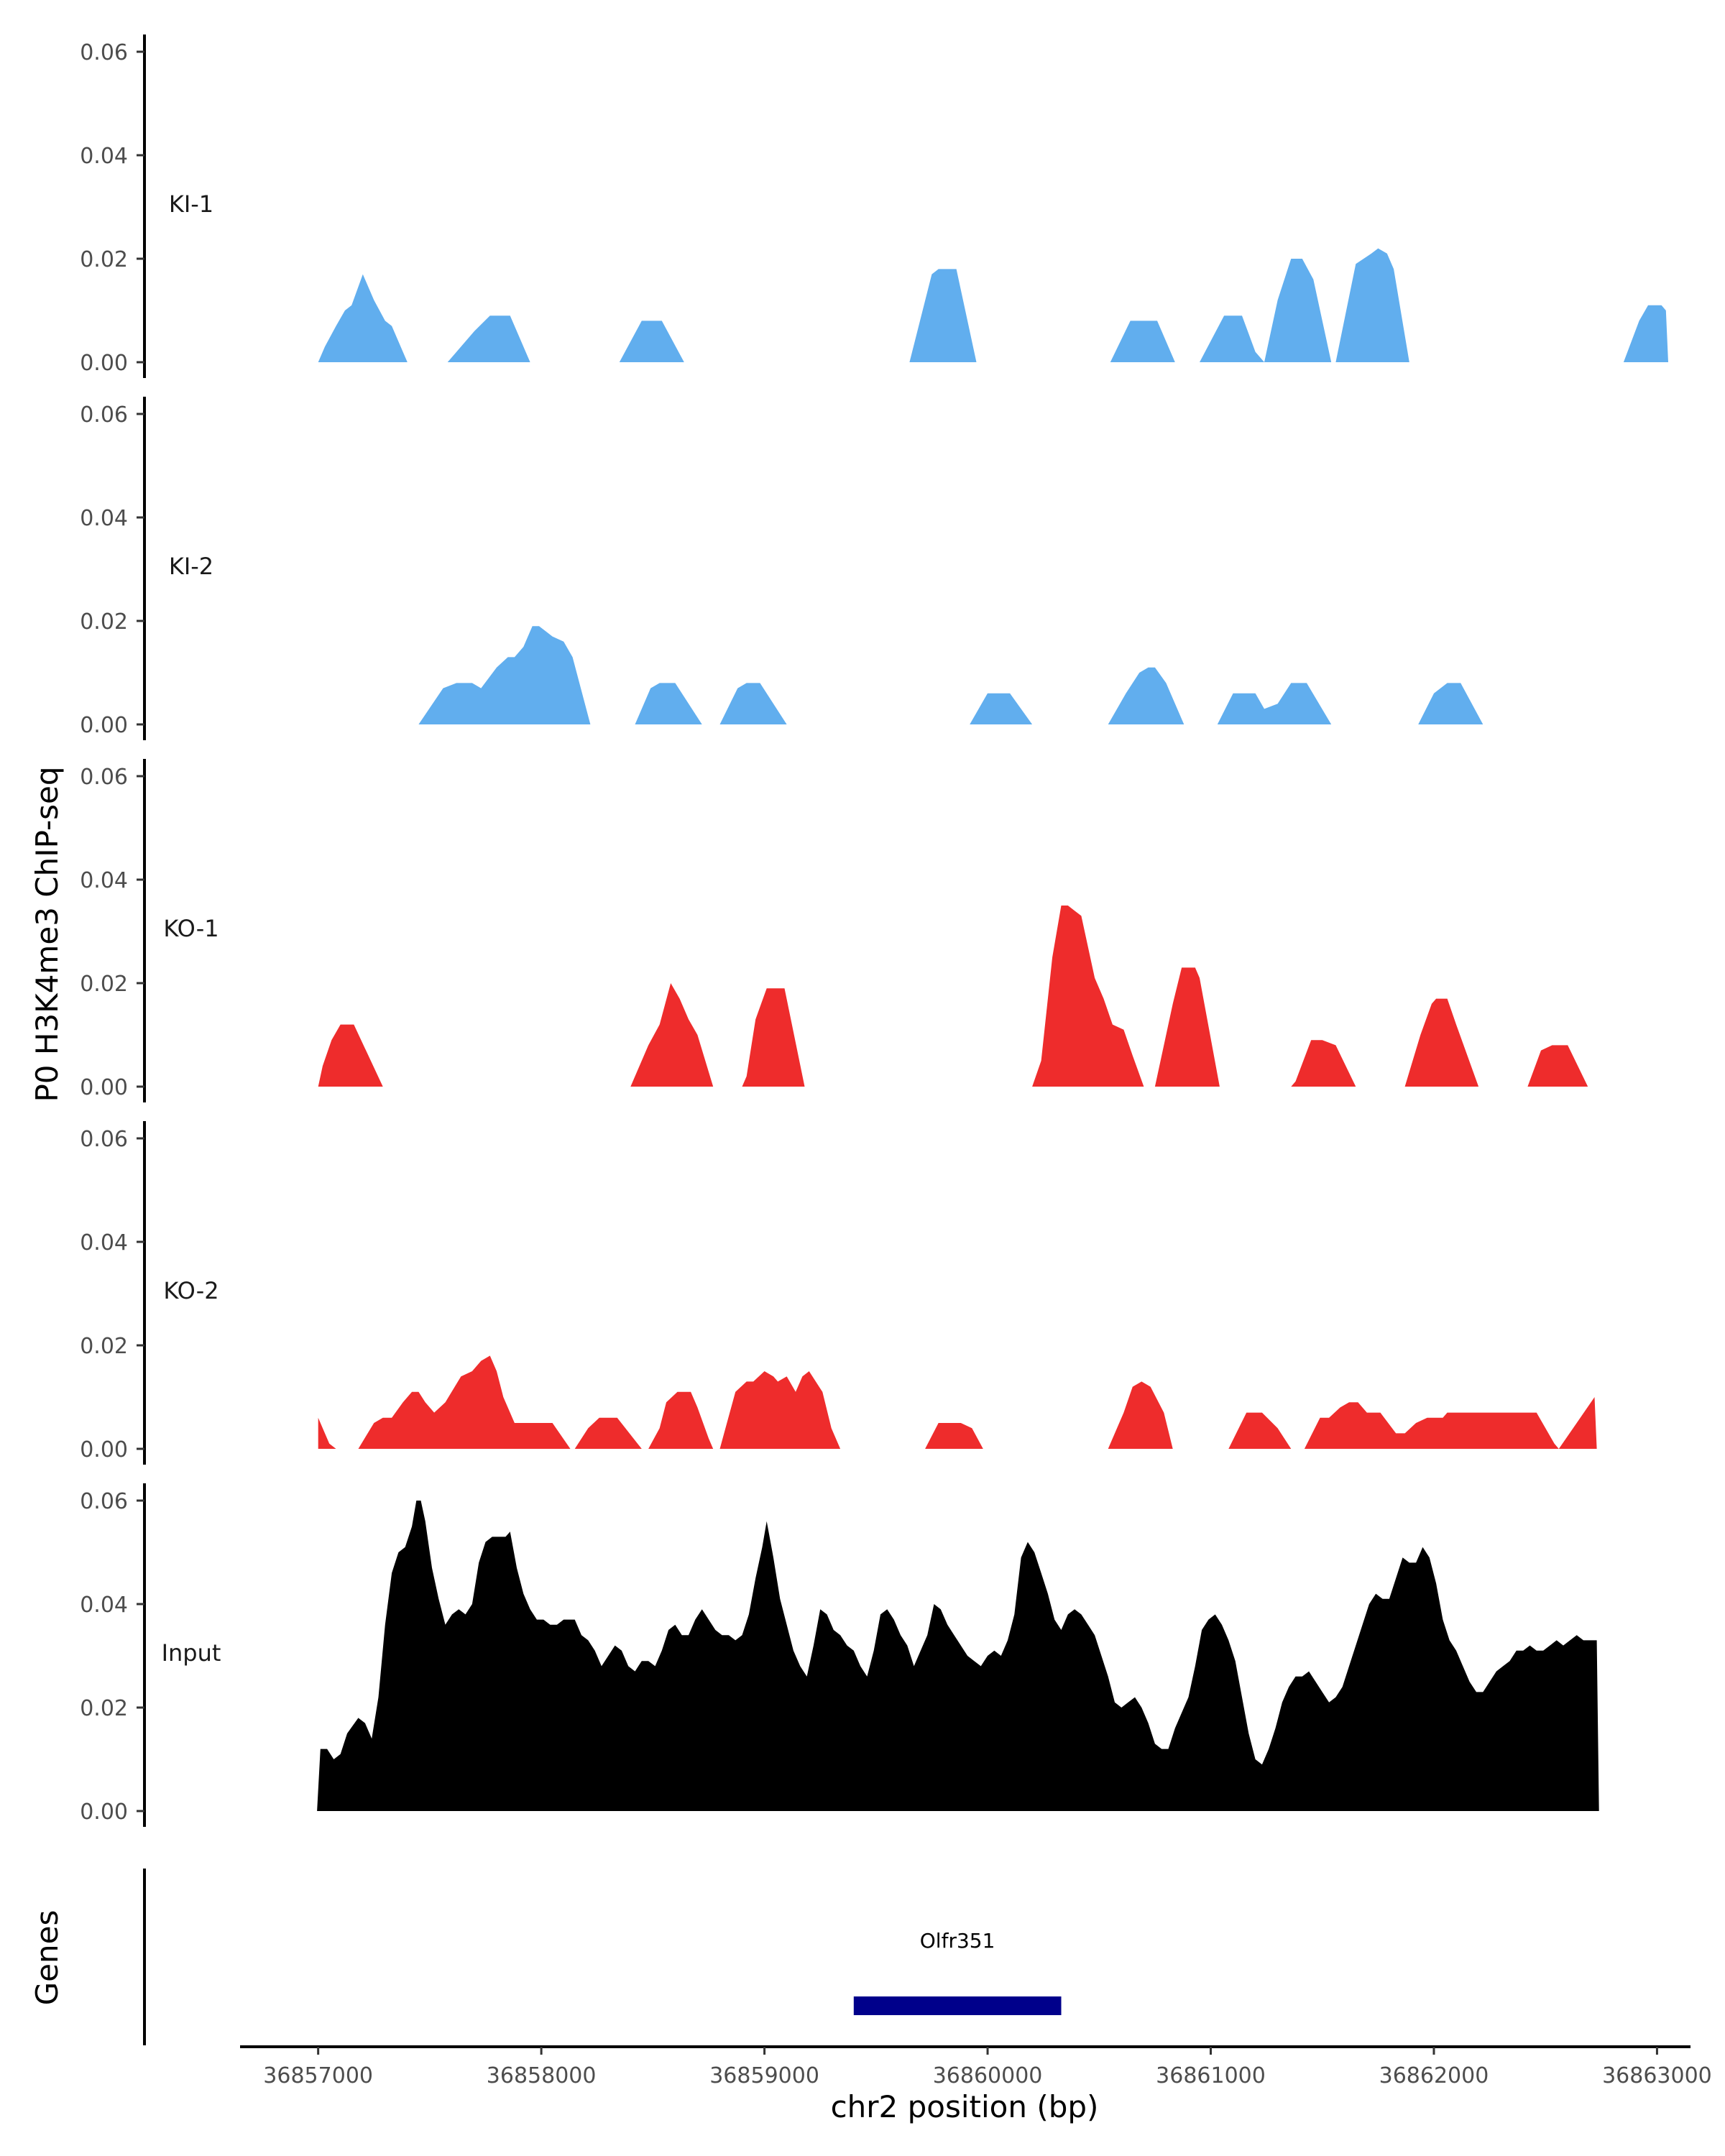 Image resolution: width=1725 pixels, height=2156 pixels. I want to click on x-tick-label-6: 36863000, so click(1657, 2075).